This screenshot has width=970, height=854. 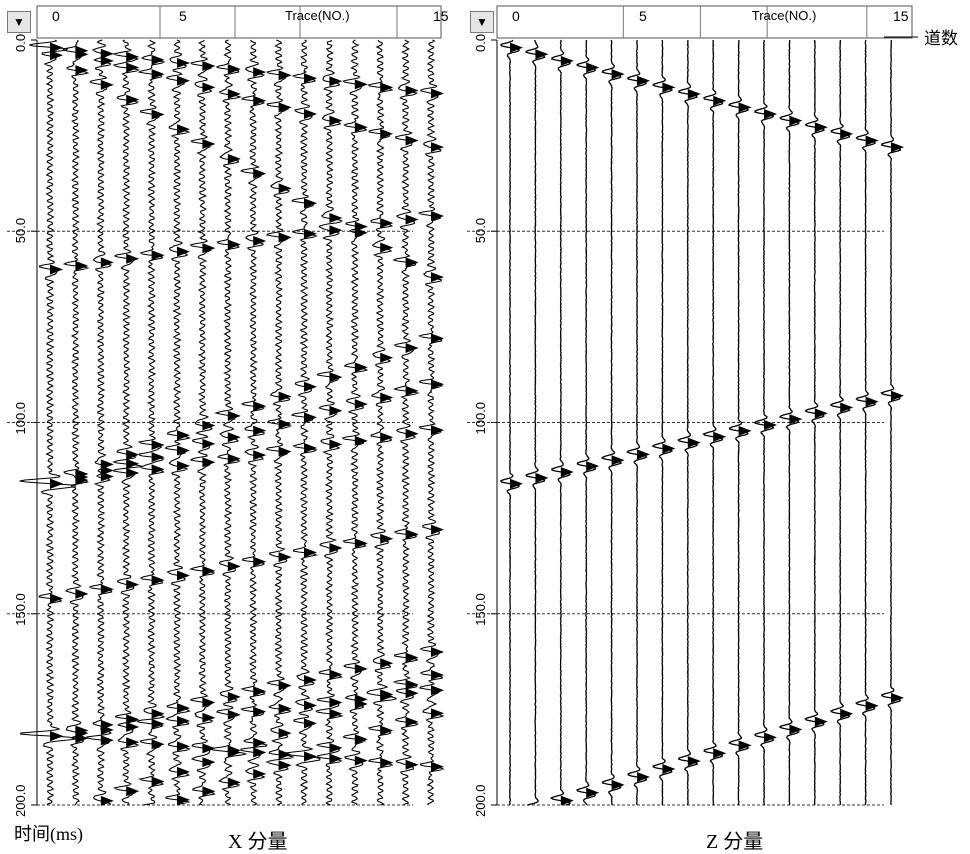 What do you see at coordinates (257, 839) in the screenshot?
I see `x-panel-caption: X 分量` at bounding box center [257, 839].